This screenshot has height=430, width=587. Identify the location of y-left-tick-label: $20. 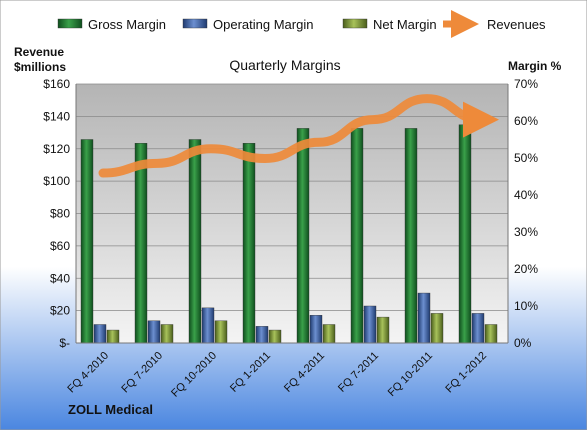
(60, 311).